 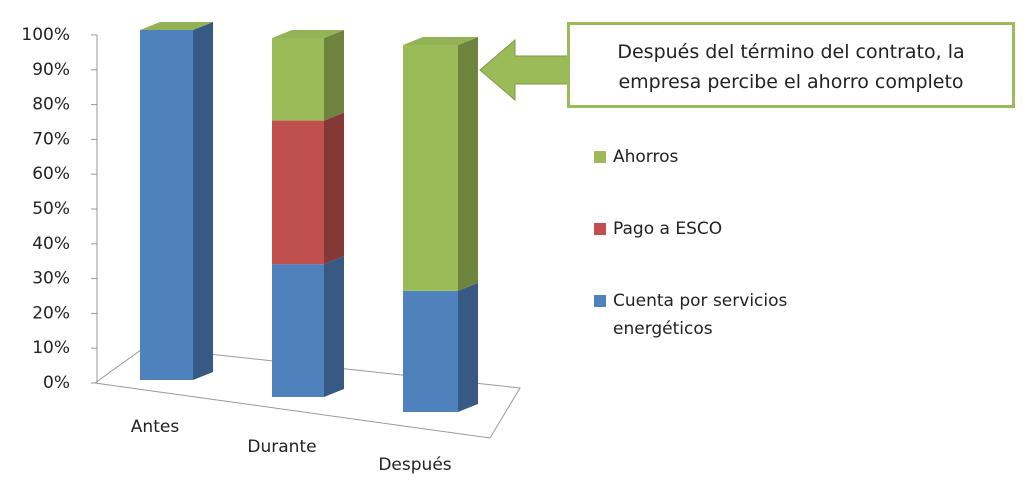 What do you see at coordinates (646, 157) in the screenshot?
I see `legend-label: Ahorros` at bounding box center [646, 157].